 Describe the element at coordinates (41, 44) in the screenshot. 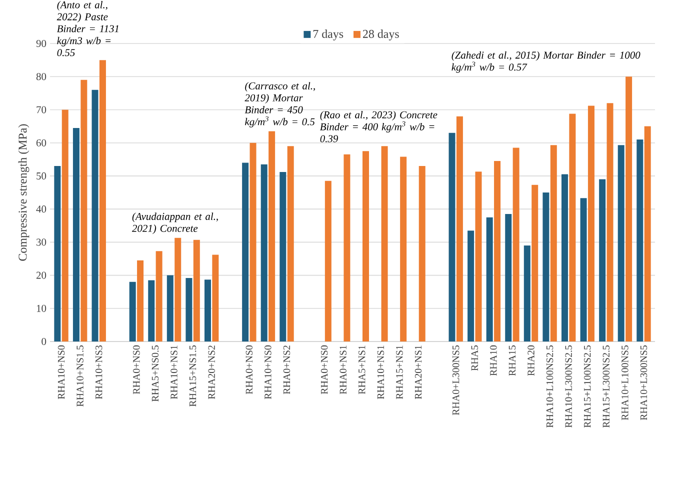

I see `y-tick-label: 90` at that location.